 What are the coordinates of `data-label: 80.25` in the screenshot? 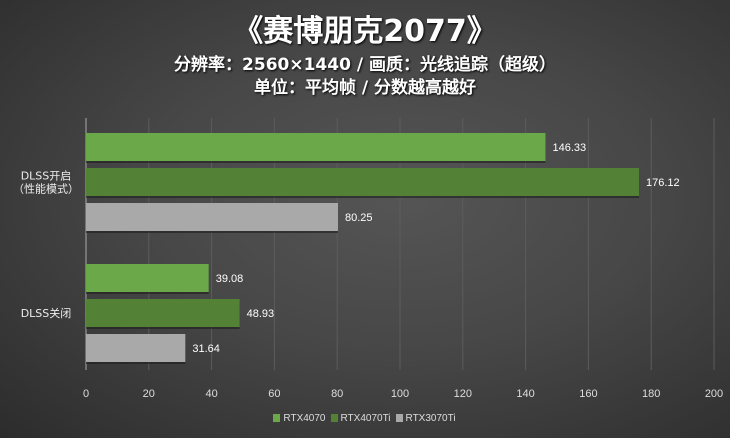 It's located at (359, 218).